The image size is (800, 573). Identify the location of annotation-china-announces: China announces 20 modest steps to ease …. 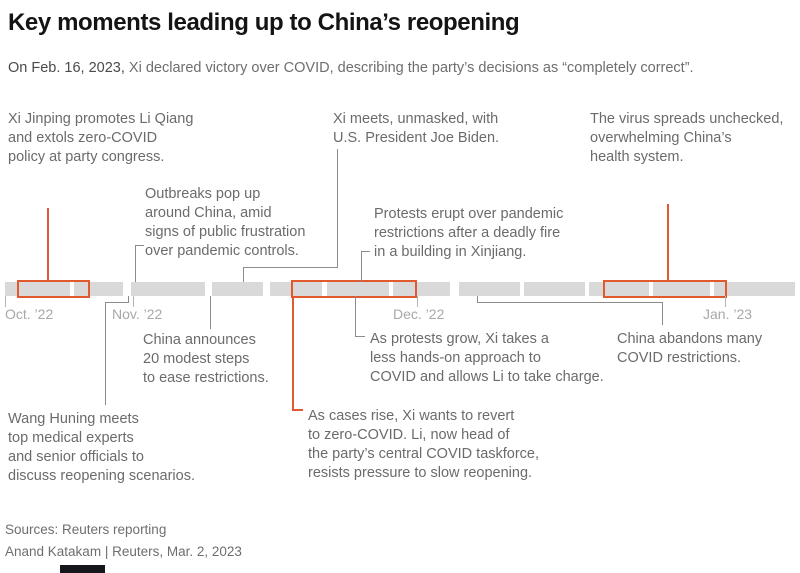
(206, 359).